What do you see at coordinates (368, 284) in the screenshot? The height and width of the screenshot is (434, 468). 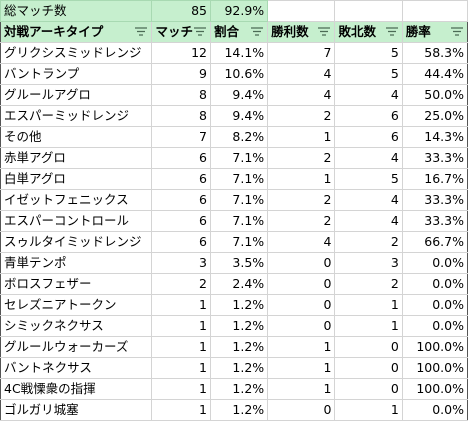 I see `losses-cell: 2` at bounding box center [368, 284].